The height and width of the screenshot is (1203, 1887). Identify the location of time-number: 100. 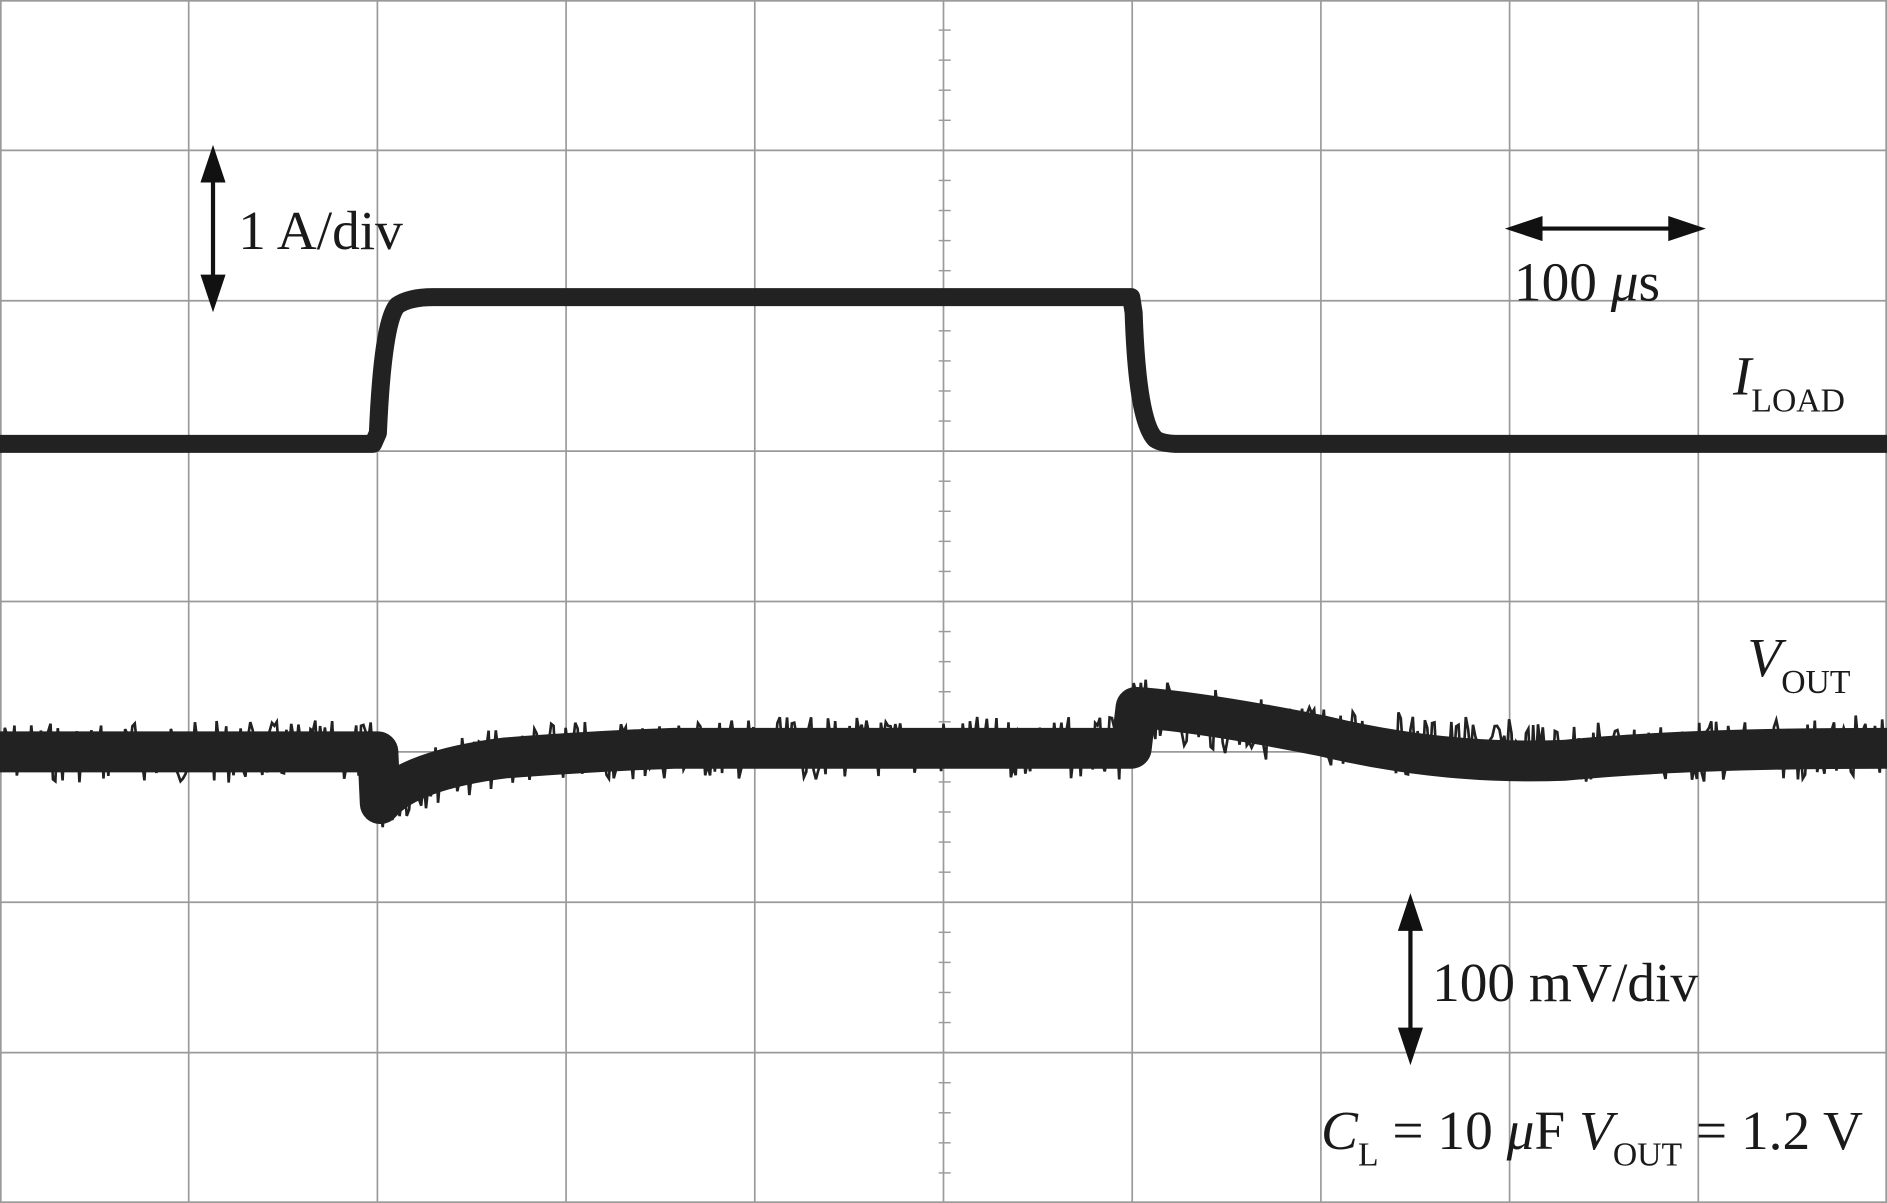
(1562, 282).